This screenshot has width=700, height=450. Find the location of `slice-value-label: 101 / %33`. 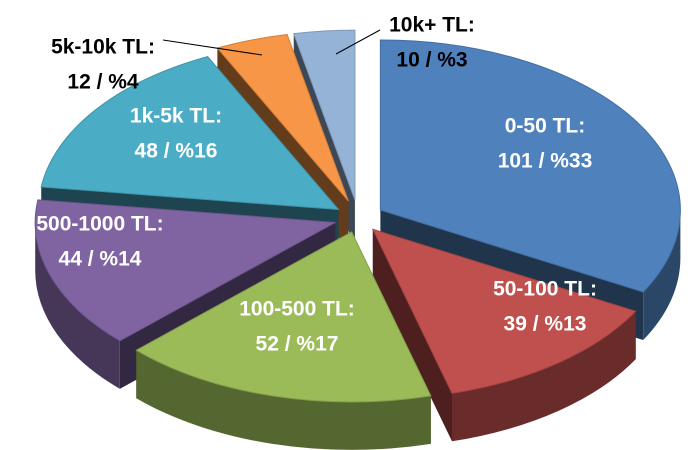

slice-value-label: 101 / %33 is located at coordinates (545, 160).